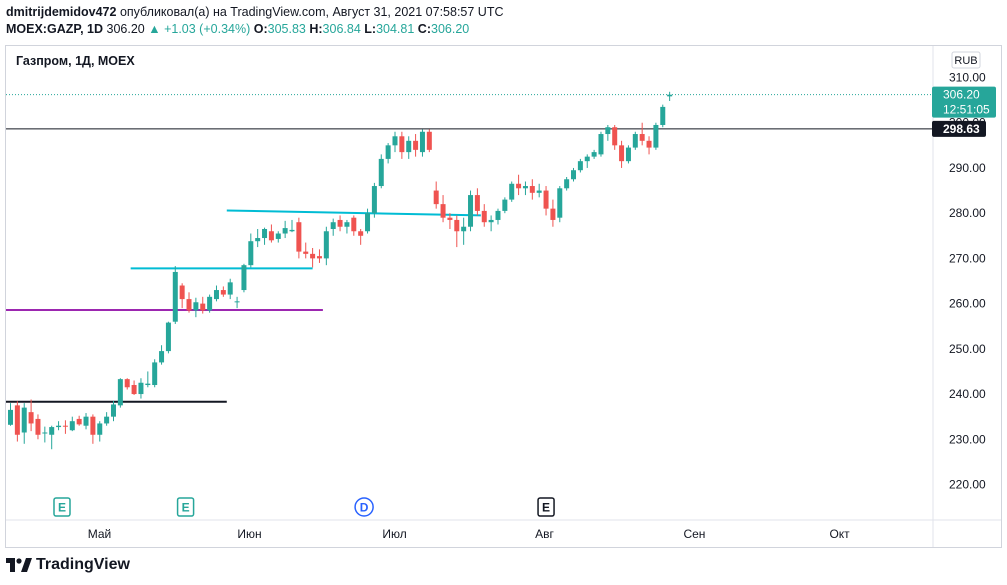  Describe the element at coordinates (353, 213) in the screenshot. I see `trend-line` at that location.